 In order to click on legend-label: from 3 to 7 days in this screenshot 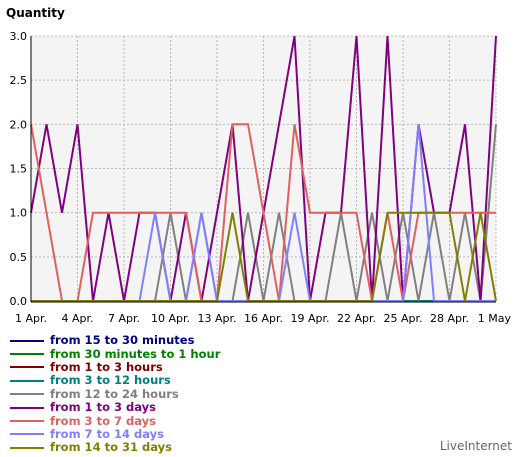, I will do `click(103, 420)`.